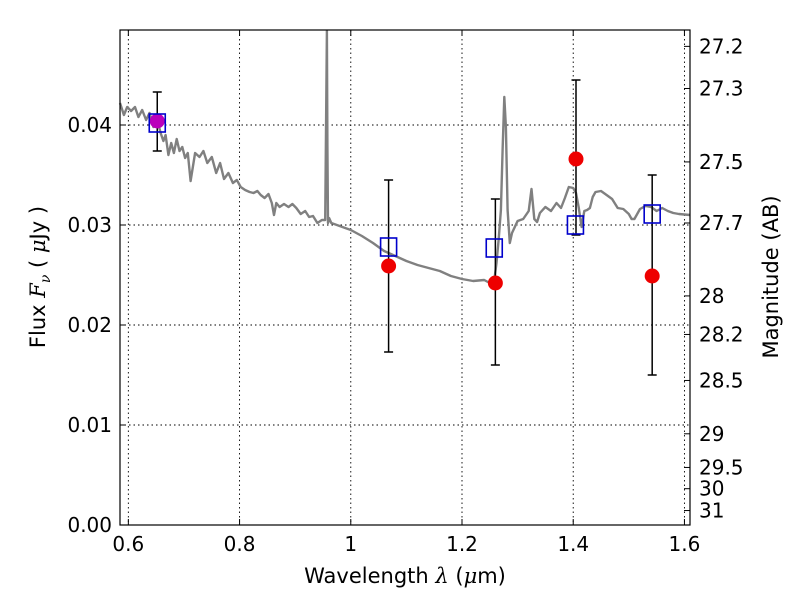 This screenshot has width=800, height=600. Describe the element at coordinates (240, 544) in the screenshot. I see `x-tick-label: 0.8` at that location.